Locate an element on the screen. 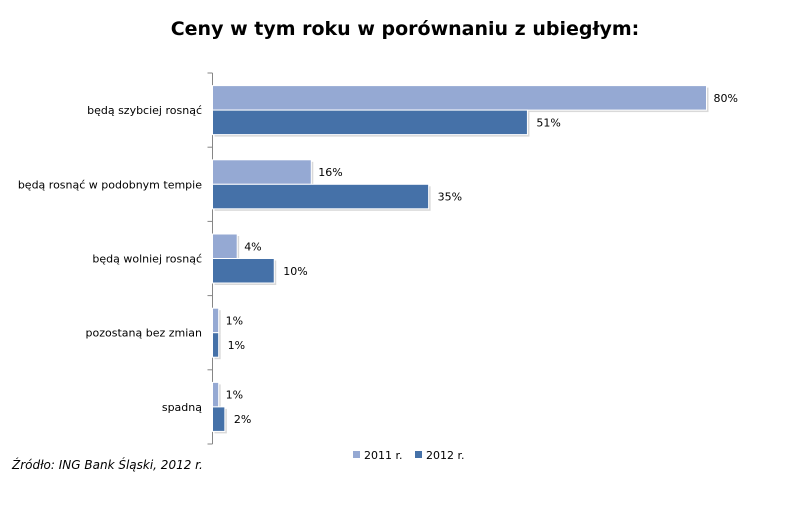 This screenshot has width=810, height=507. category-label: spadną is located at coordinates (182, 407).